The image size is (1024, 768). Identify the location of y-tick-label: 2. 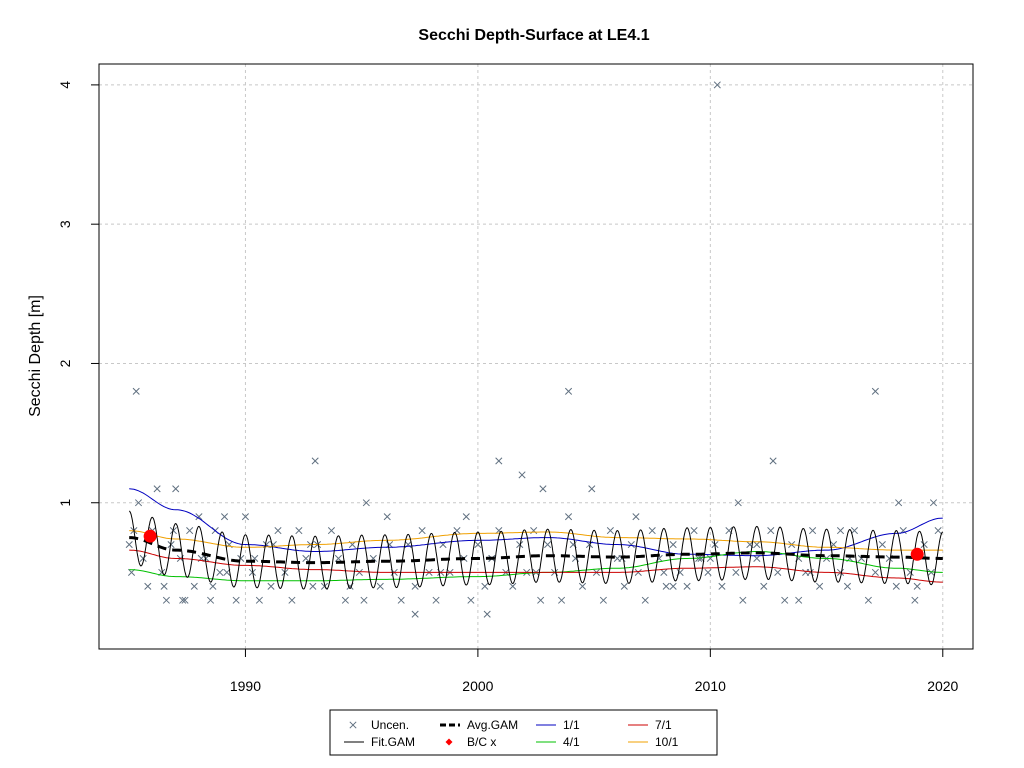
(65, 363).